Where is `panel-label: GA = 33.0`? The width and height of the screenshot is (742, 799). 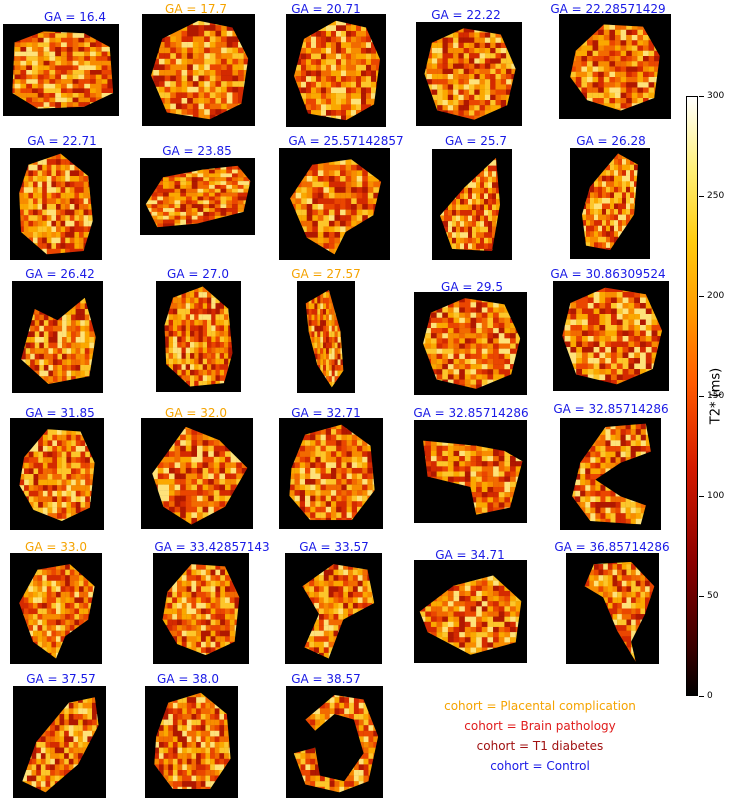
panel-label: GA = 33.0 is located at coordinates (56, 547).